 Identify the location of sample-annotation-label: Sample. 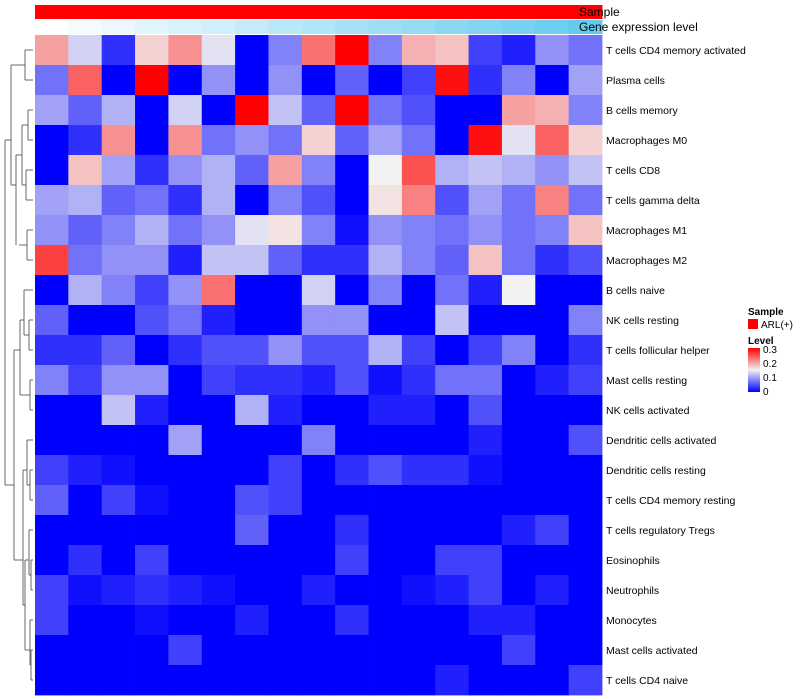
(599, 12).